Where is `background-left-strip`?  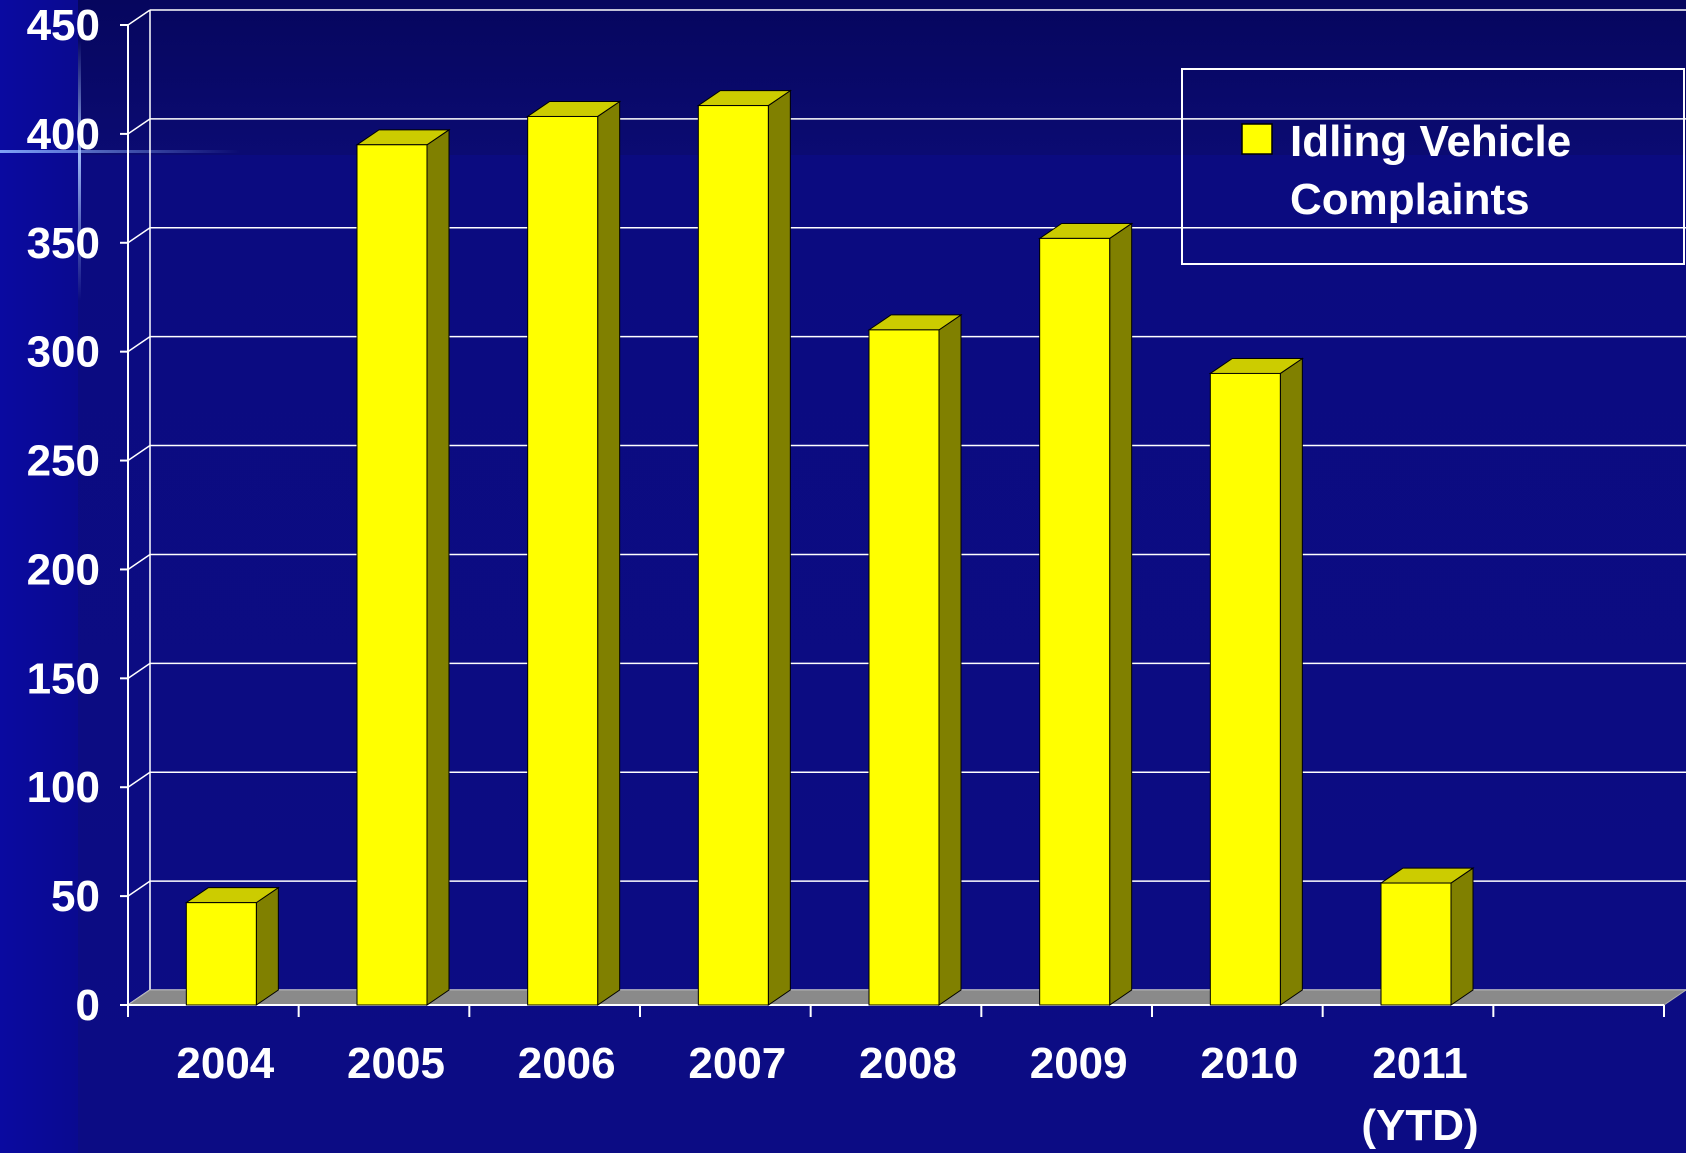
background-left-strip is located at coordinates (39, 576).